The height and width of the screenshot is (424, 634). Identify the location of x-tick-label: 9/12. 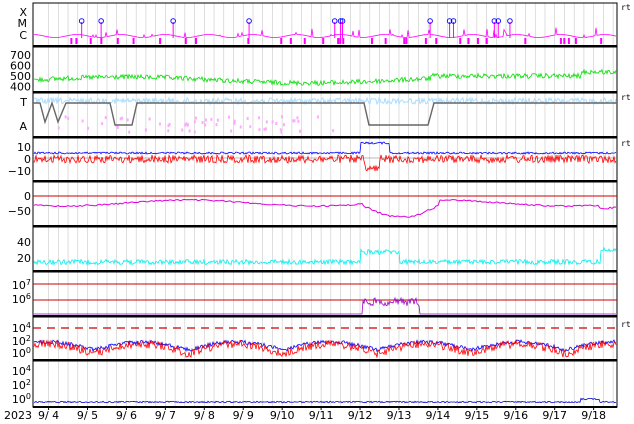
(360, 415).